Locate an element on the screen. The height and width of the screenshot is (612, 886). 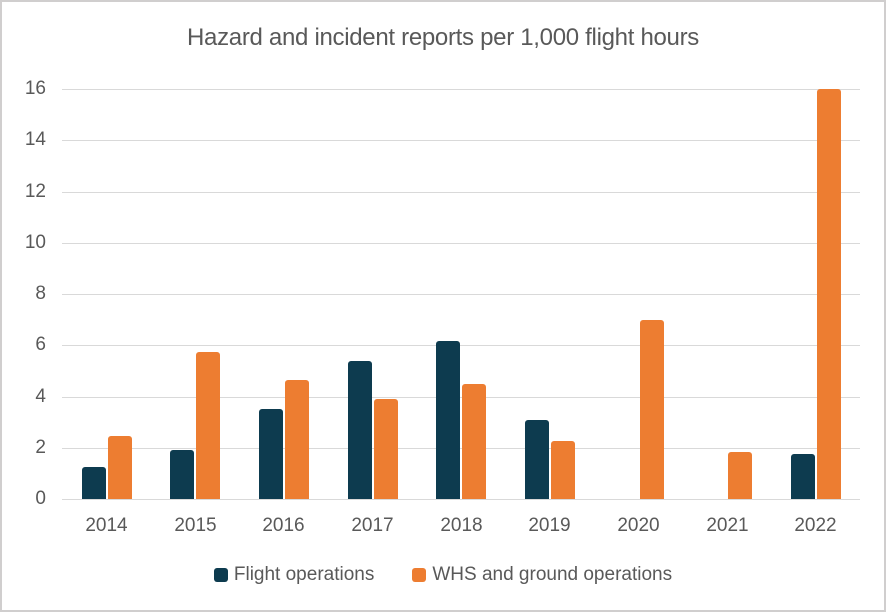
legend-marker-whs-and-ground-operations is located at coordinates (419, 575).